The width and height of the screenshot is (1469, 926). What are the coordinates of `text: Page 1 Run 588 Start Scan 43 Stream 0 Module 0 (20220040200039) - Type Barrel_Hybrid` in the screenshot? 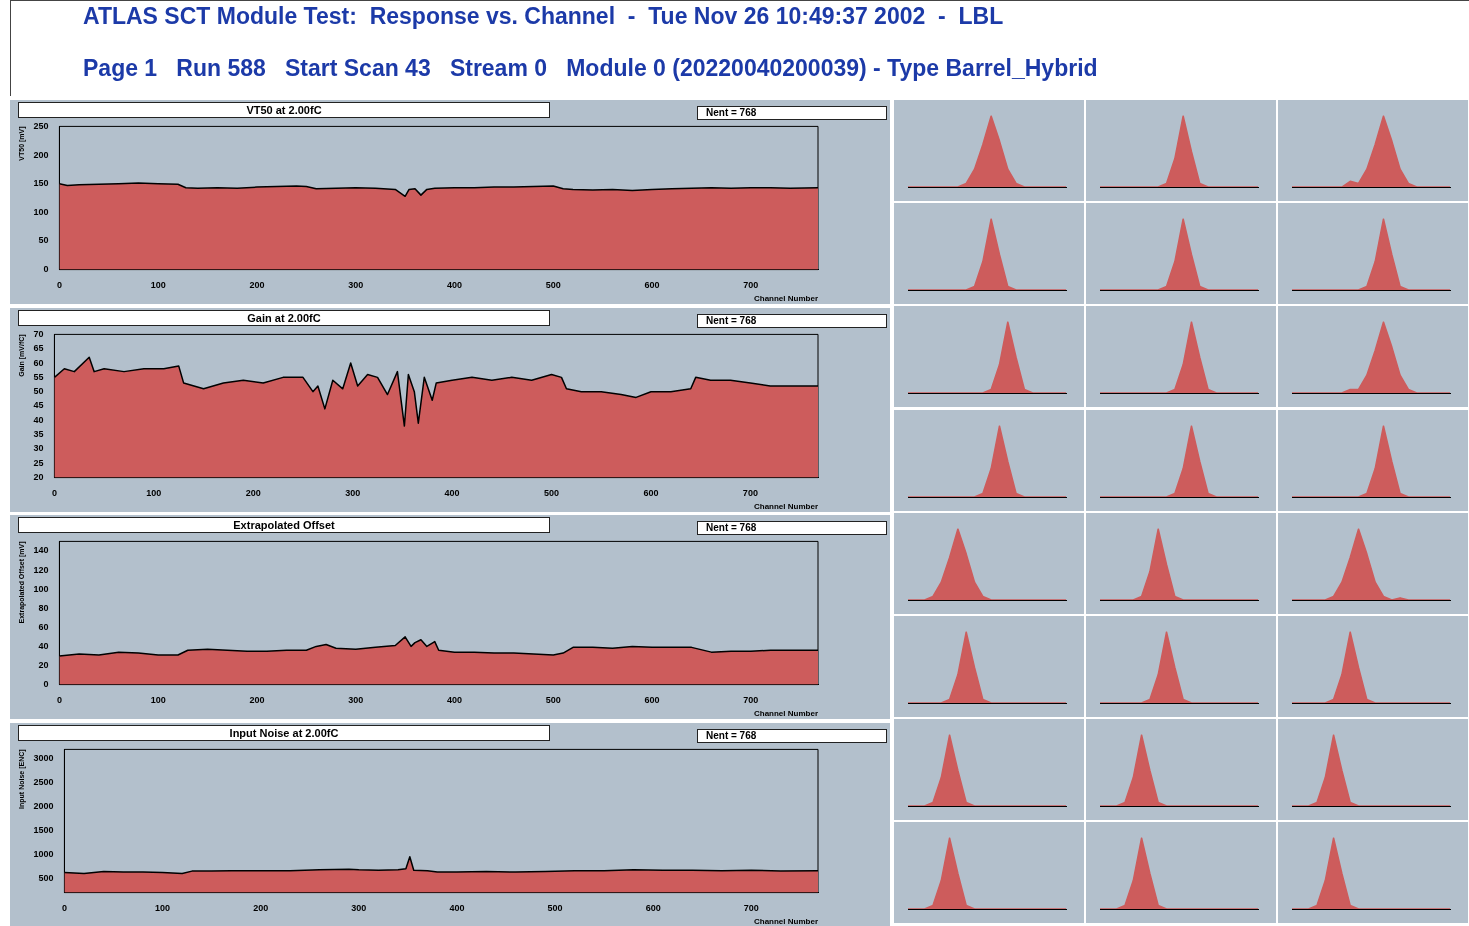 It's located at (590, 68).